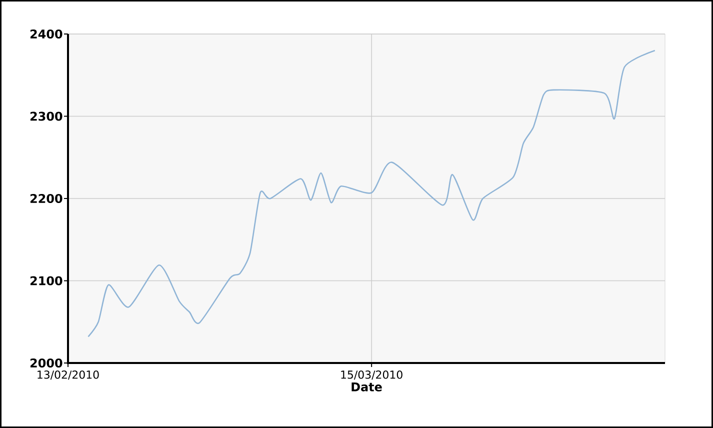 The image size is (713, 428). Describe the element at coordinates (46, 281) in the screenshot. I see `y-tick-label: 2100` at that location.